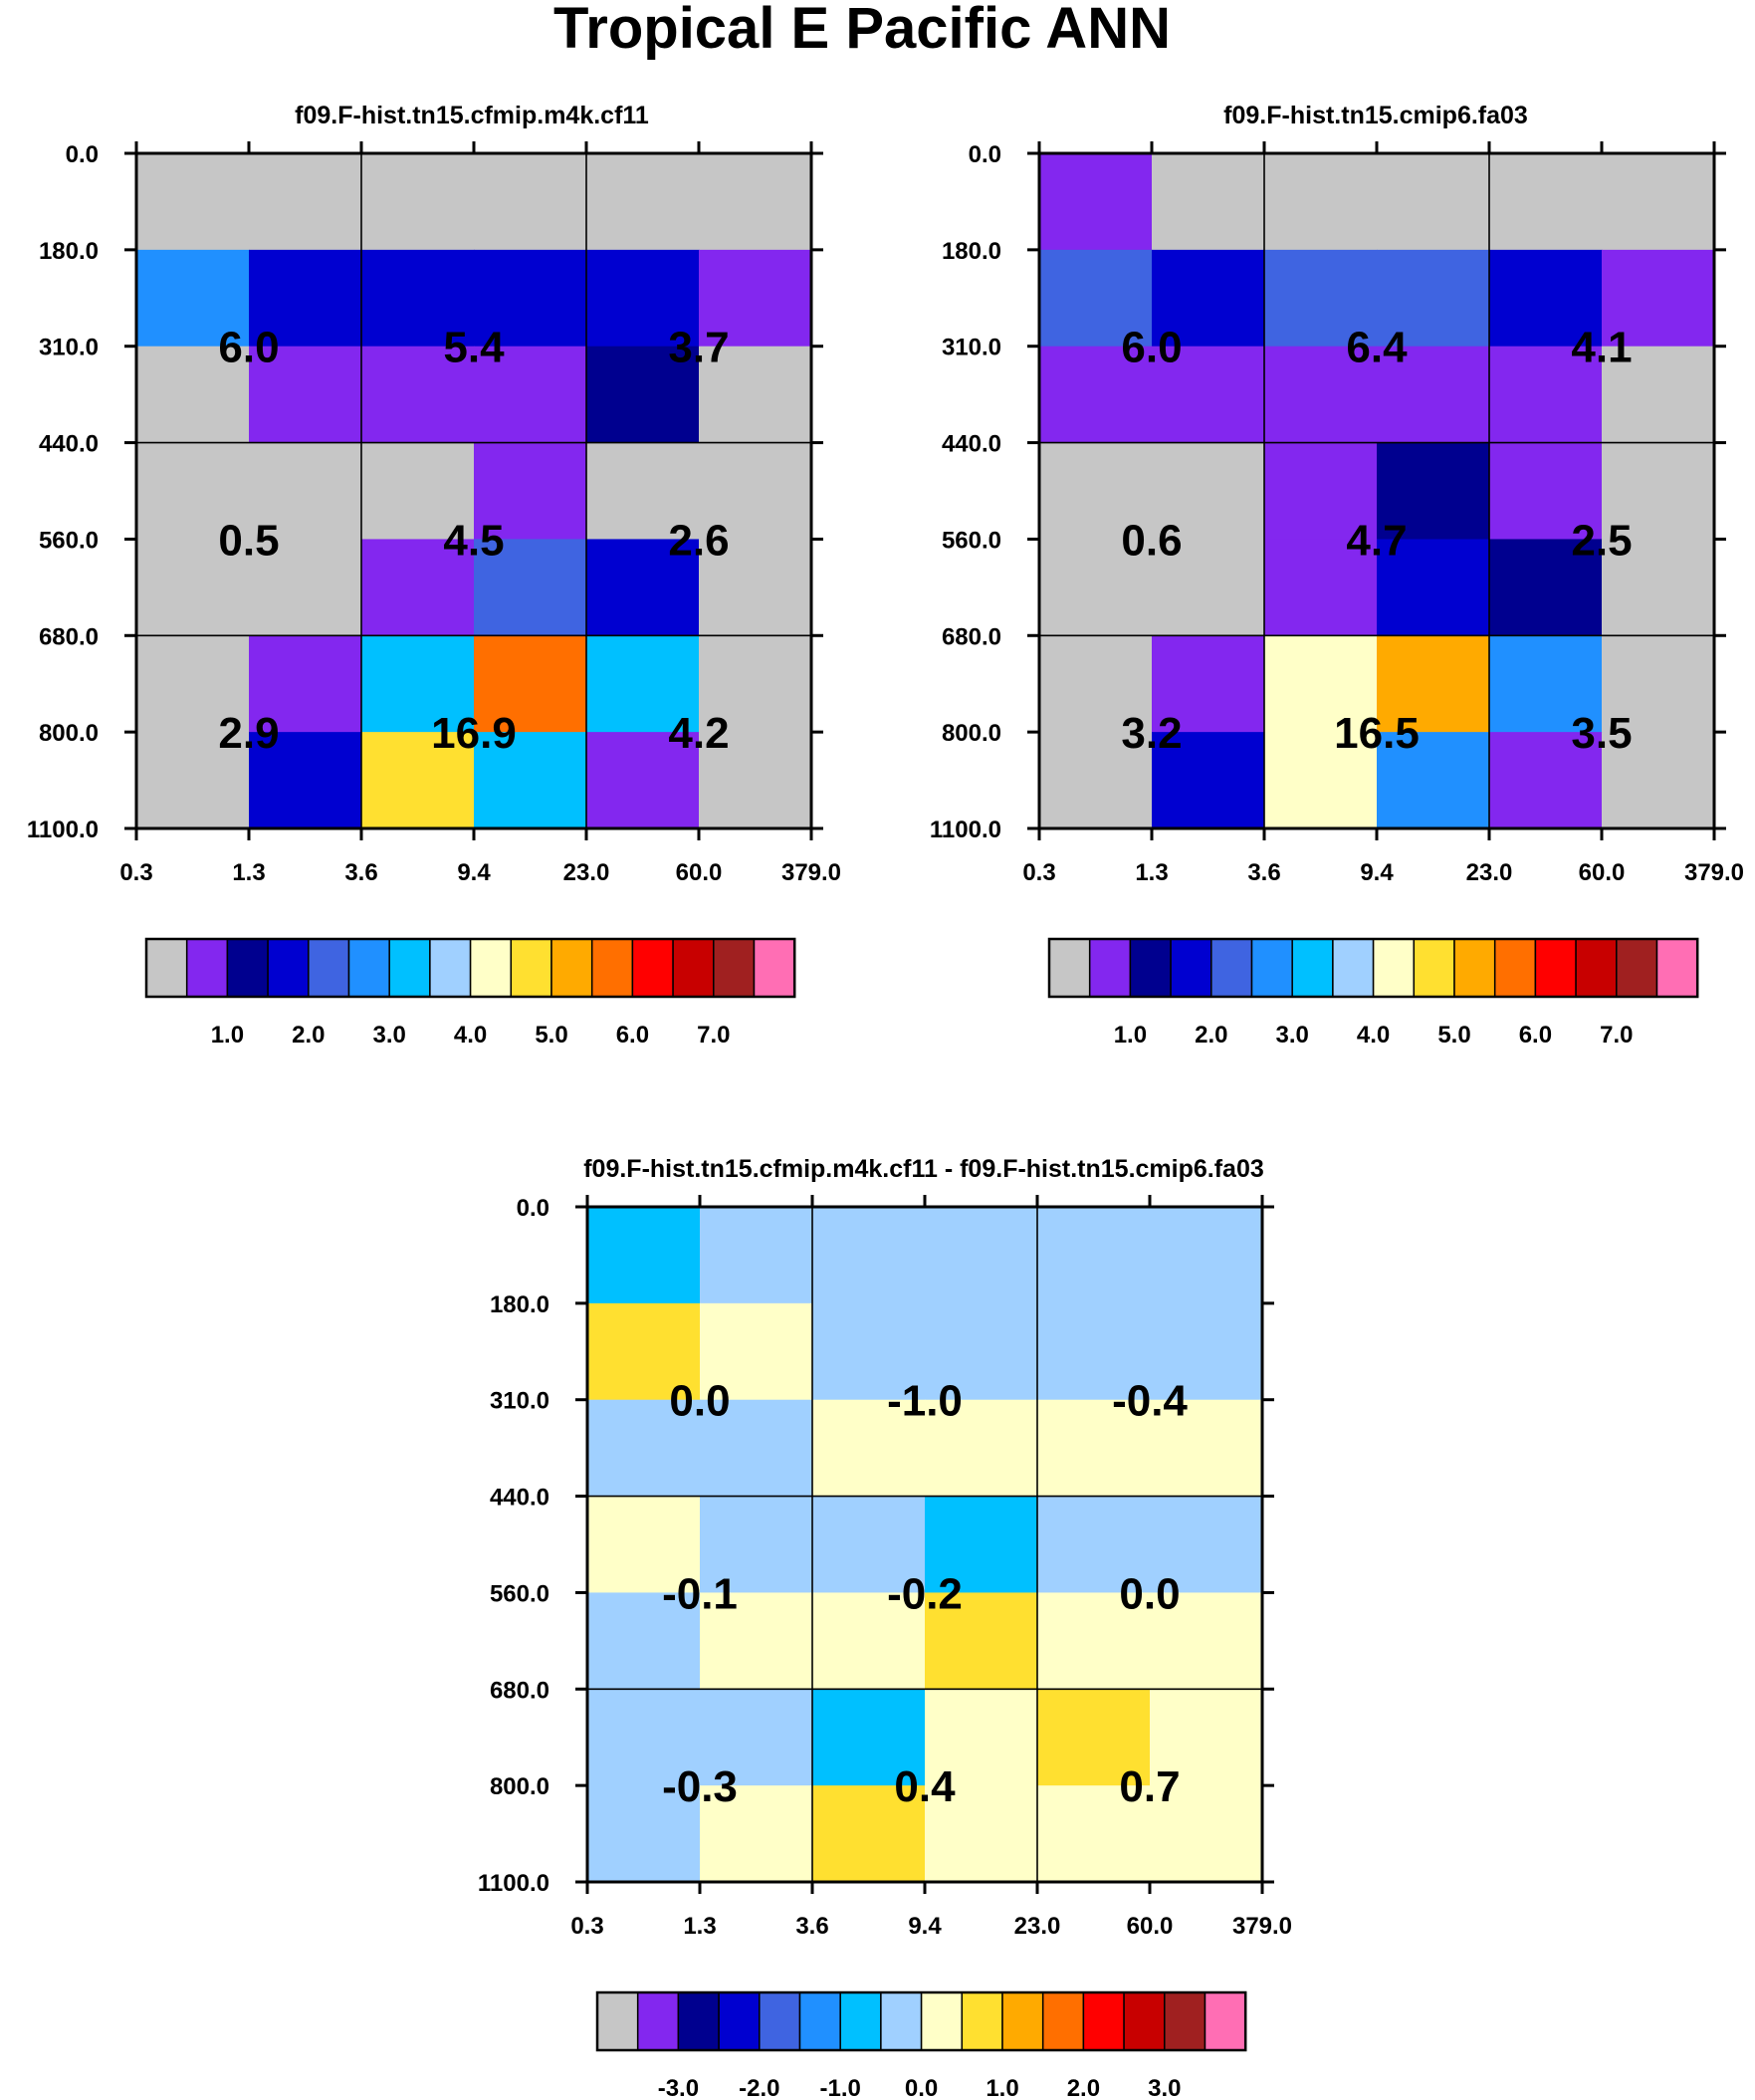 The image size is (1755, 2100). Describe the element at coordinates (193, 395) in the screenshot. I see `panel-model-cf11-cell-r2-c0` at that location.